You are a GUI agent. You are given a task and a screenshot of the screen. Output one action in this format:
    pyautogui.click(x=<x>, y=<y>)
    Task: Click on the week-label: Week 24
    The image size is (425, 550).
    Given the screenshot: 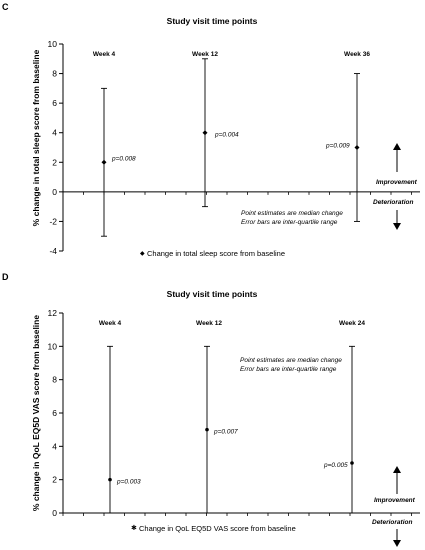 What is the action you would take?
    pyautogui.click(x=352, y=323)
    